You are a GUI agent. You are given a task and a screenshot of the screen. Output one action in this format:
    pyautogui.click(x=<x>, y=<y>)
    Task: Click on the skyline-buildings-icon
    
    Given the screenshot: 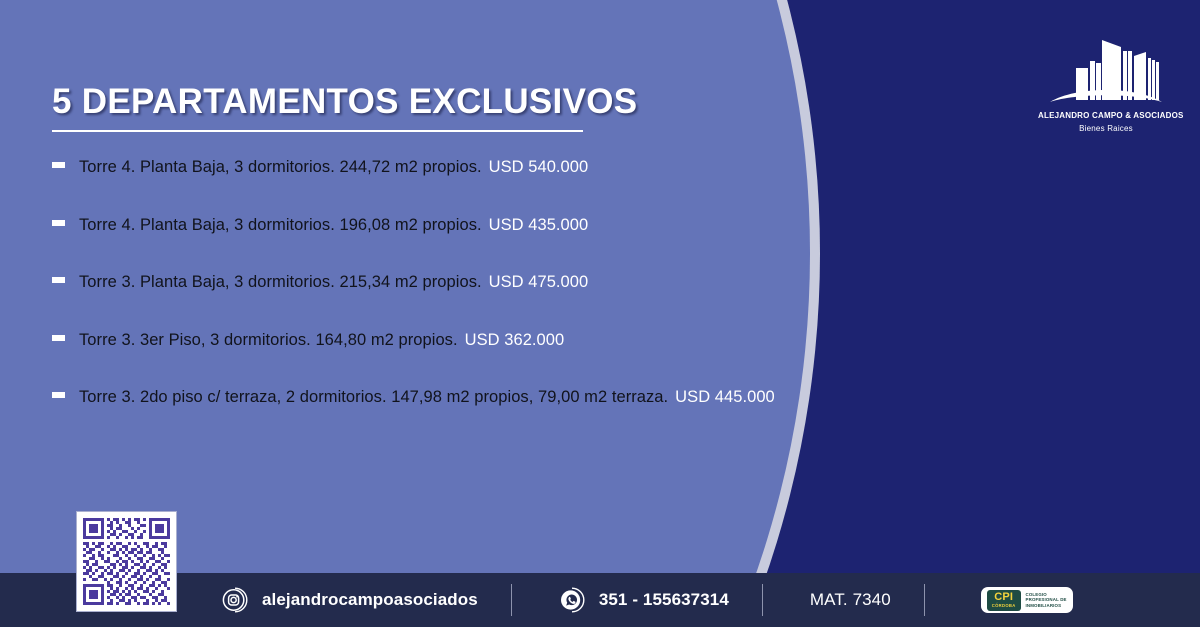 What is the action you would take?
    pyautogui.click(x=1106, y=71)
    